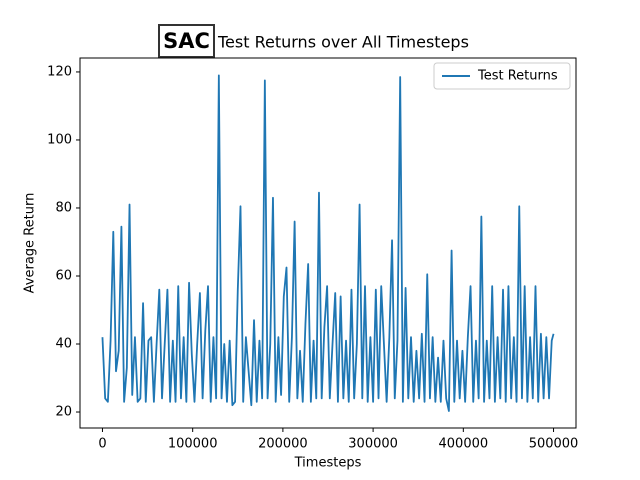 This screenshot has height=480, width=640. I want to click on x-tick-label: 500000, so click(554, 444).